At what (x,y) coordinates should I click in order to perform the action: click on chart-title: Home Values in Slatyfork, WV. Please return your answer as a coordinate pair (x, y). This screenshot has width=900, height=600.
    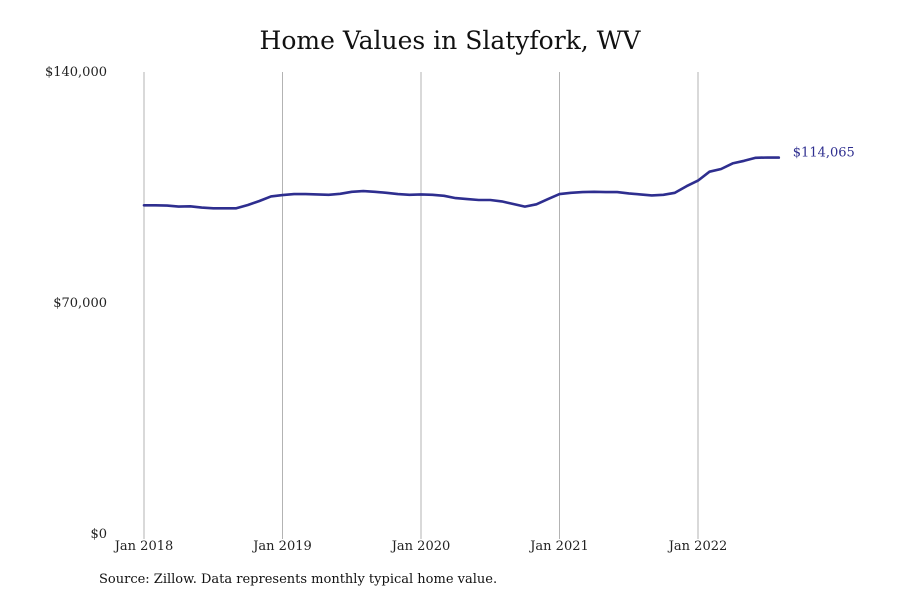
    Looking at the image, I should click on (450, 40).